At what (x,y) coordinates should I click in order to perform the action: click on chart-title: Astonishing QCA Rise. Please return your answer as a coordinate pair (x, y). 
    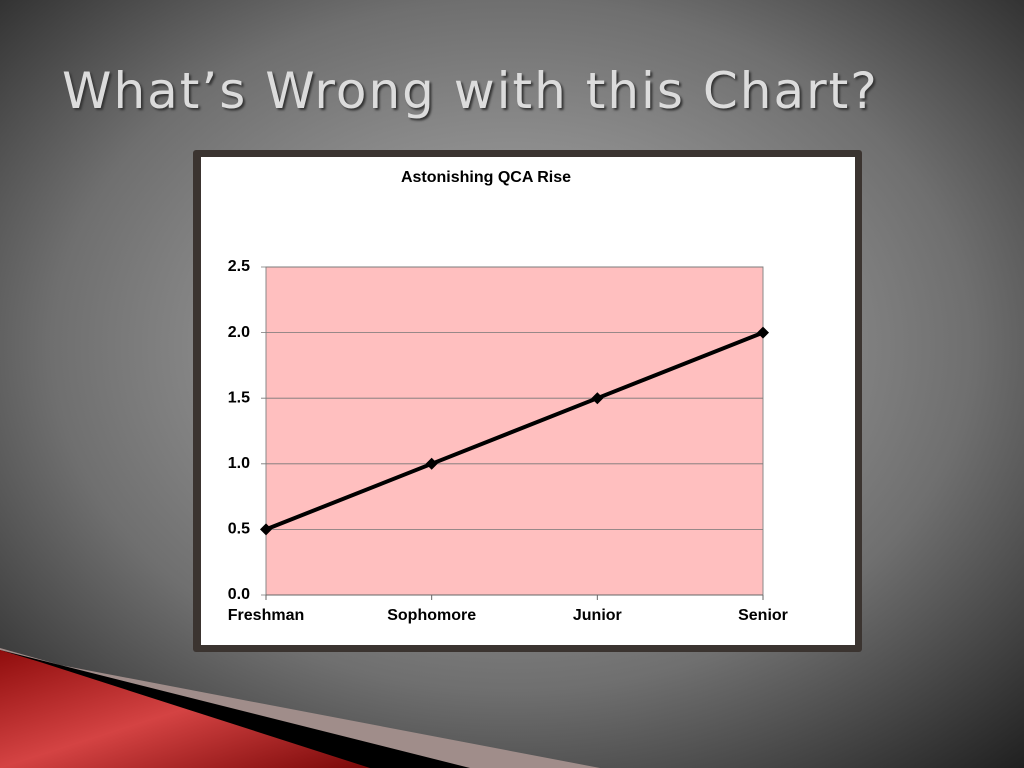
    Looking at the image, I should click on (486, 177).